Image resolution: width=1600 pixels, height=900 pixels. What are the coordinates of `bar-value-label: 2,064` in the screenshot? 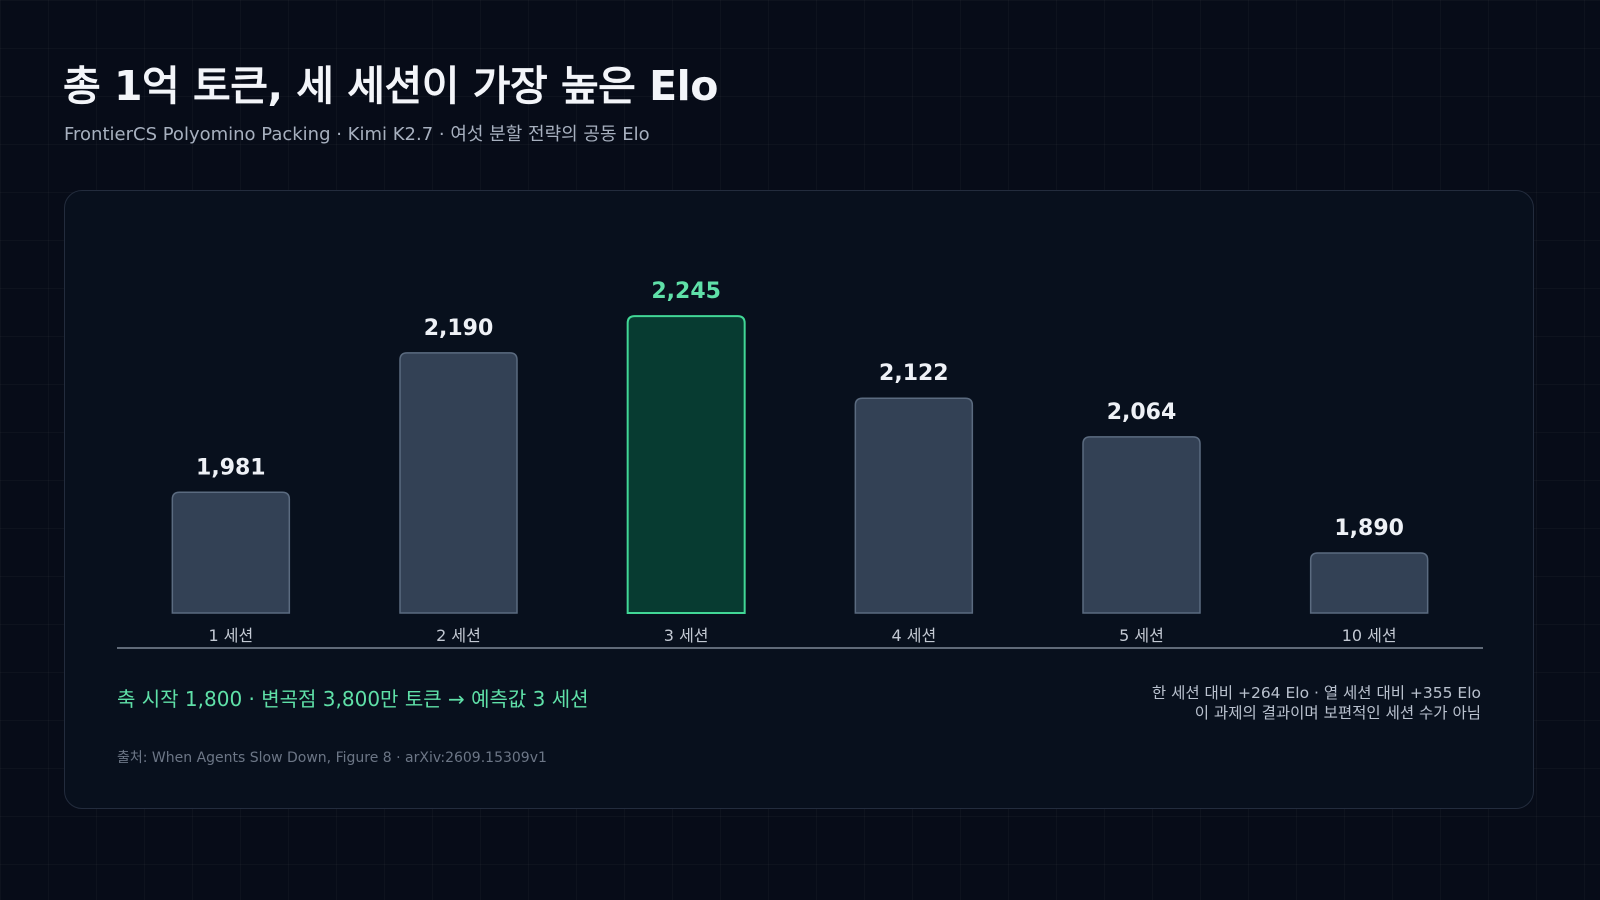 It's located at (1142, 412).